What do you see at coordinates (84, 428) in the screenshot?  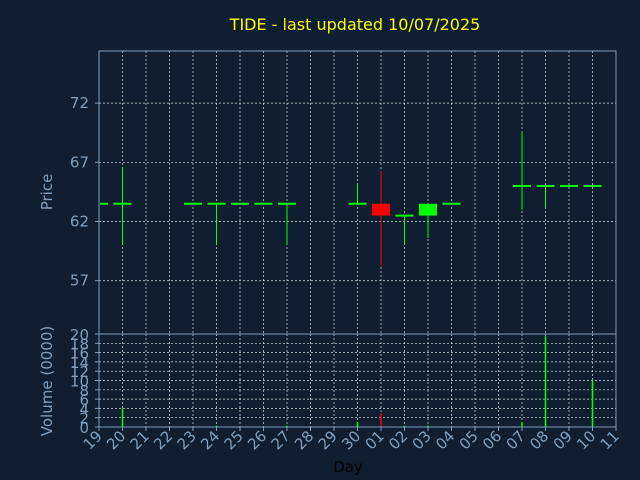 I see `volume-y-tick-label: 0` at bounding box center [84, 428].